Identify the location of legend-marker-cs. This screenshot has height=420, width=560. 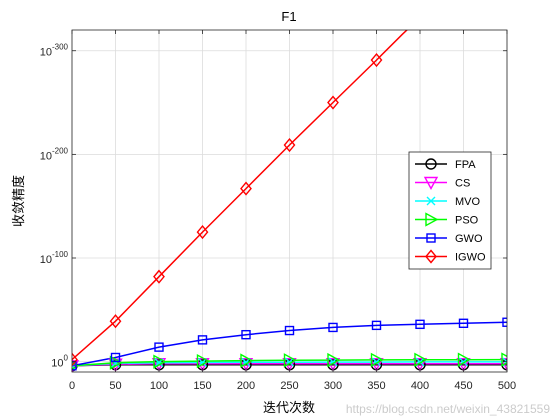
(431, 183).